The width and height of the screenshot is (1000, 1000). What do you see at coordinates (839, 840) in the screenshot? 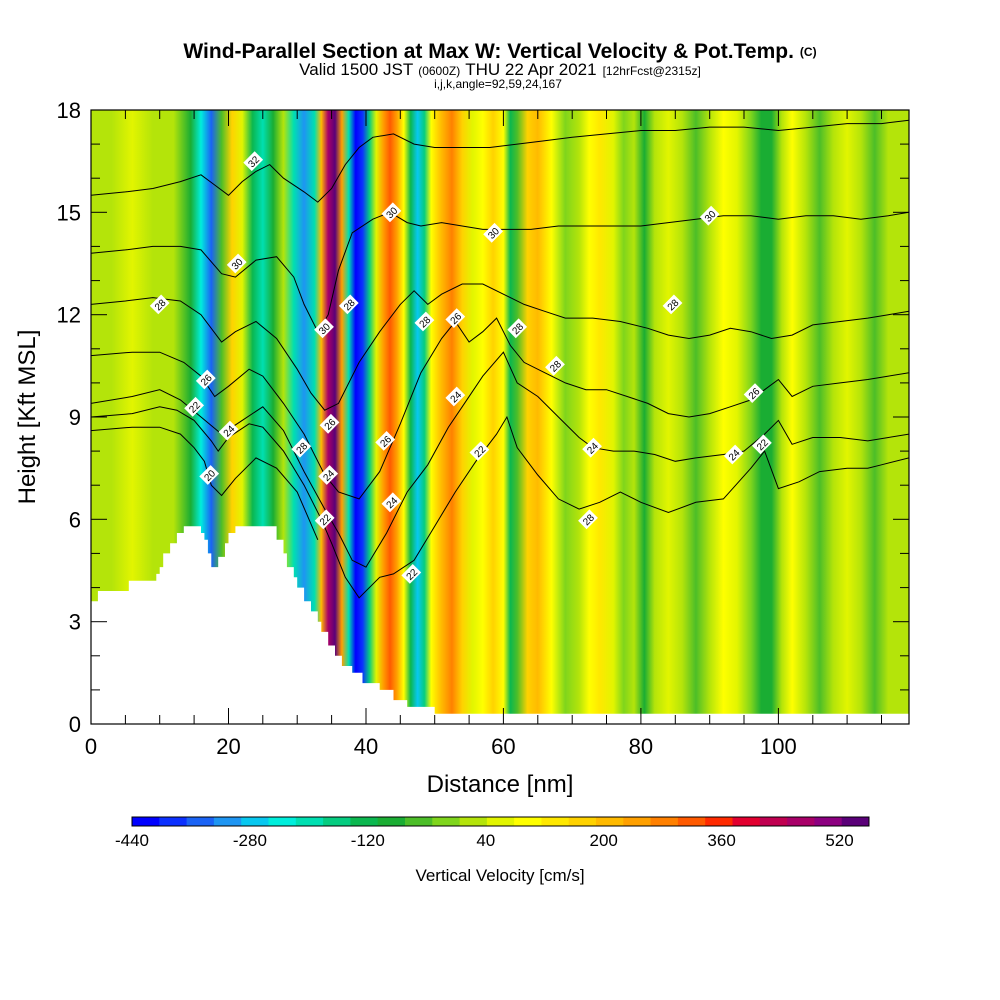
I see `colorbar-tick-label: 520` at bounding box center [839, 840].